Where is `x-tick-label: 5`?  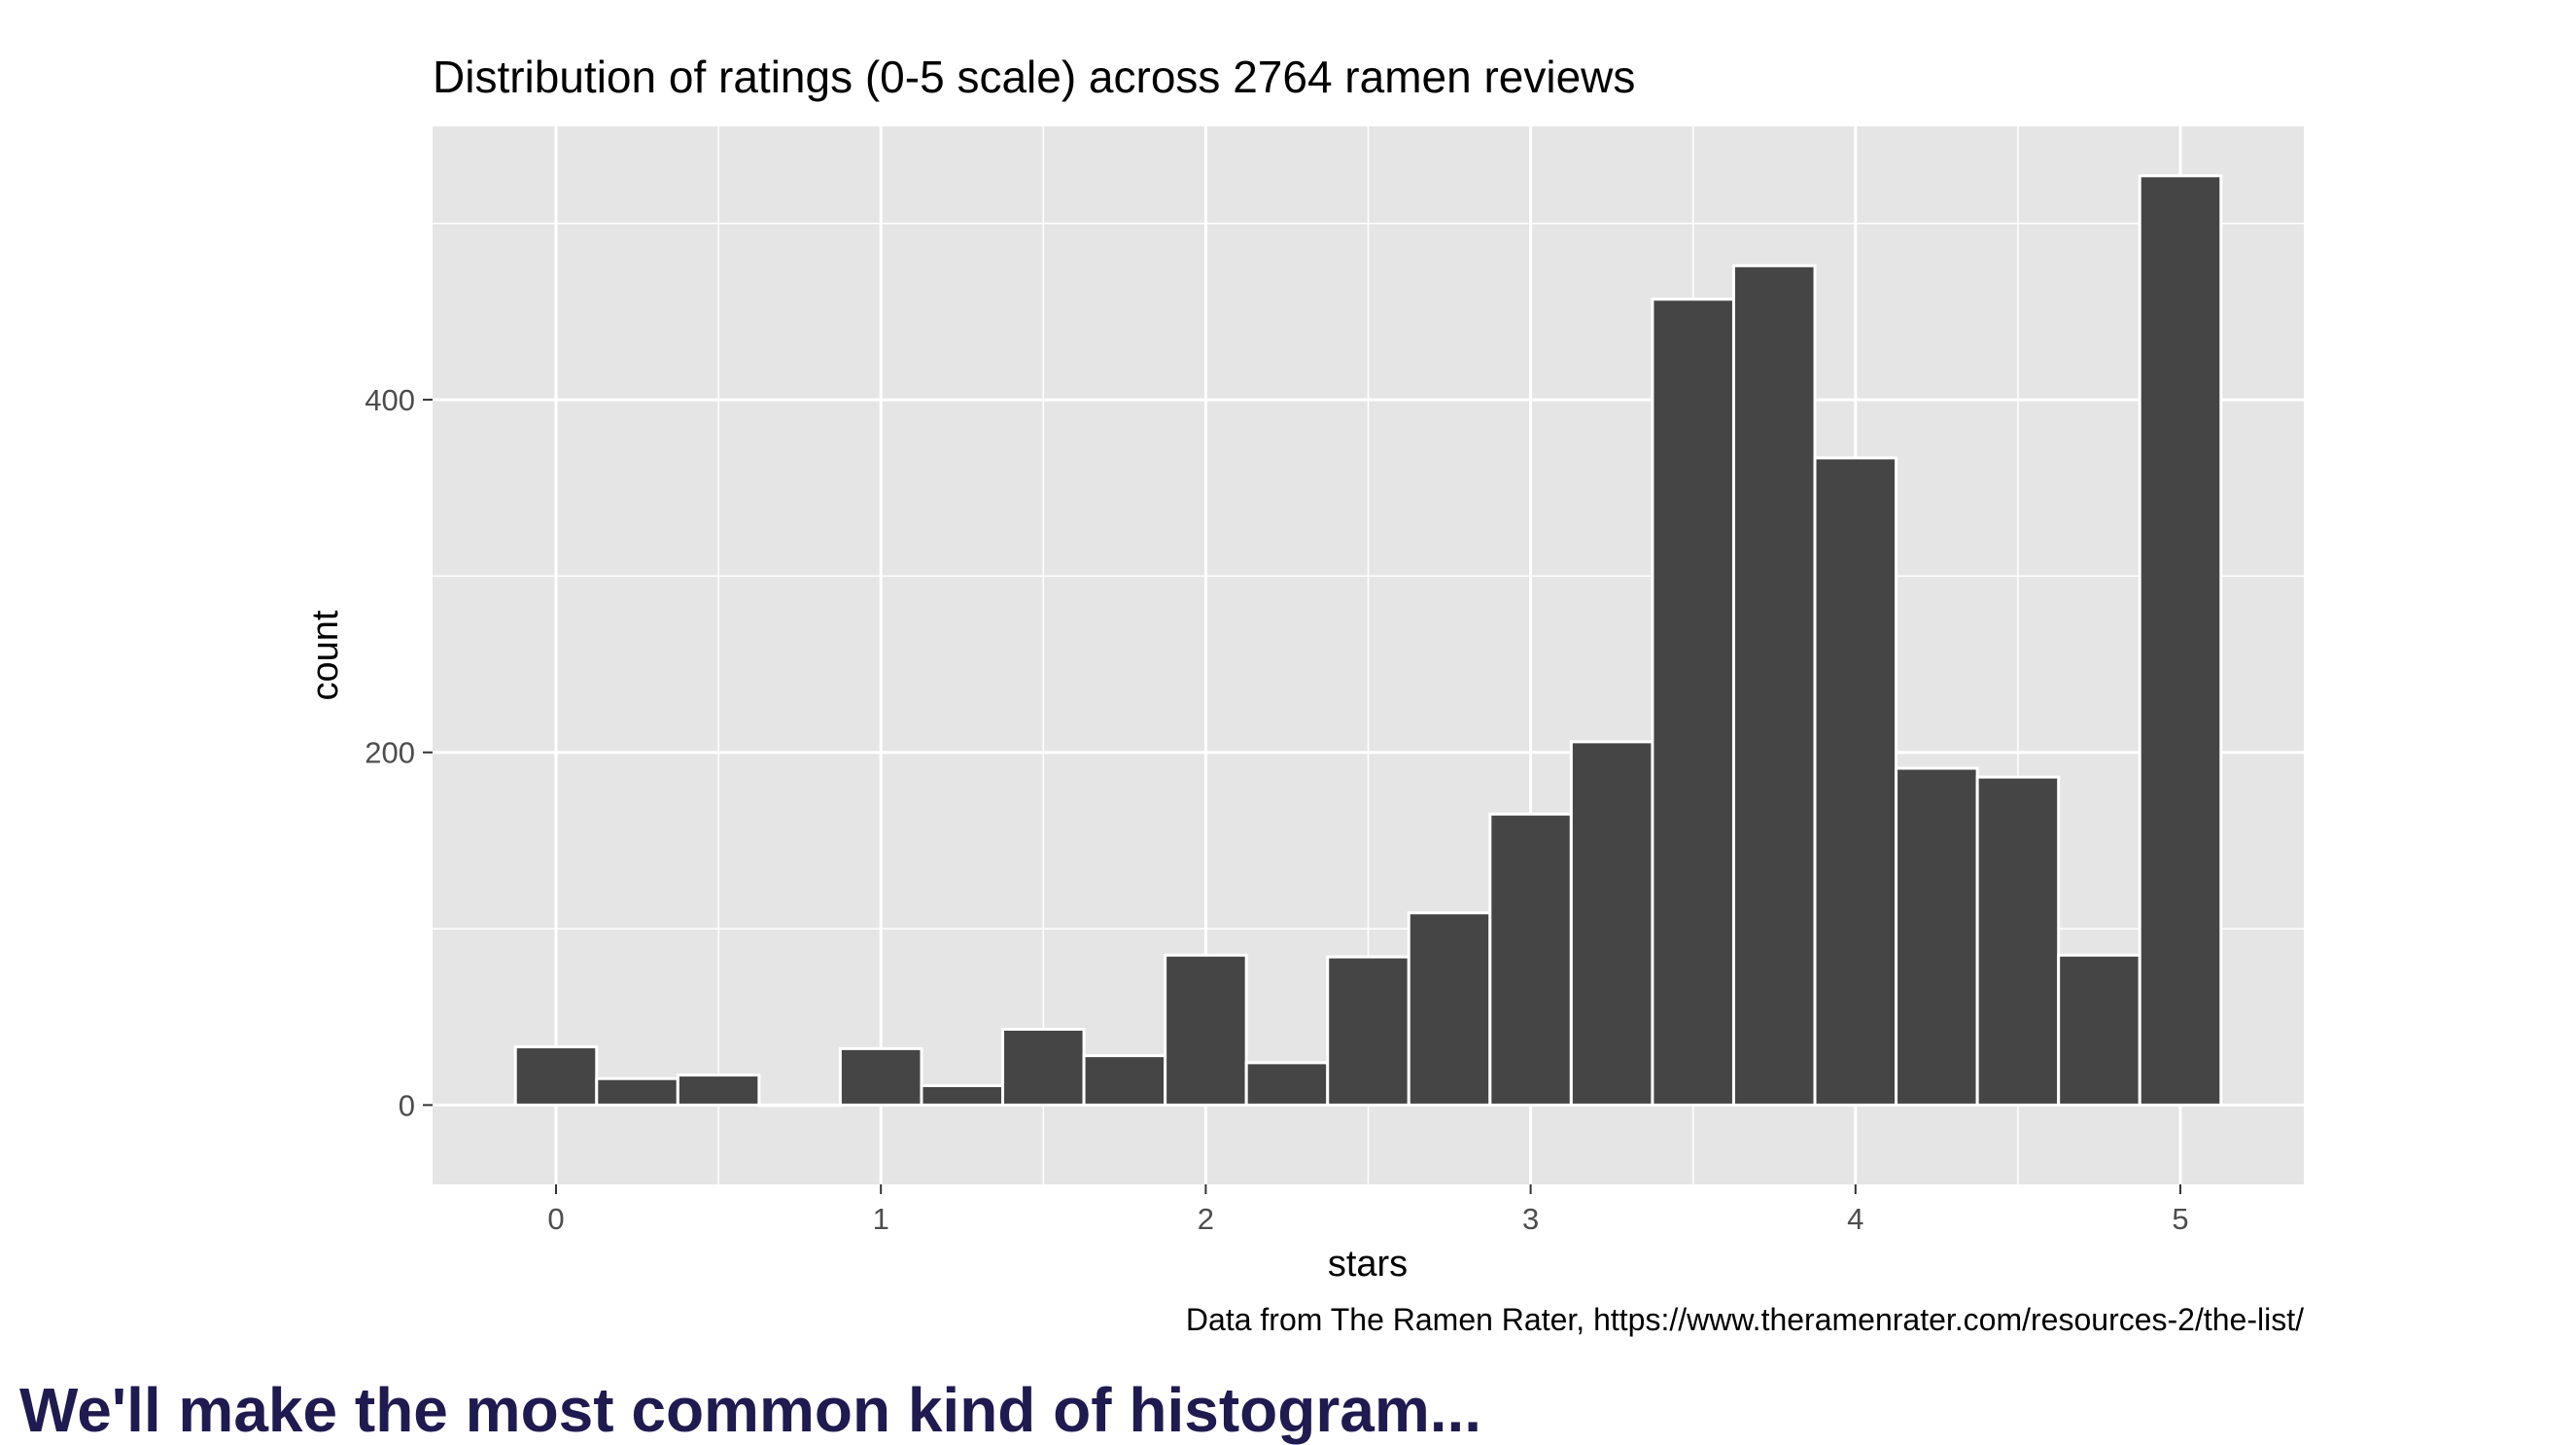 x-tick-label: 5 is located at coordinates (2180, 1219).